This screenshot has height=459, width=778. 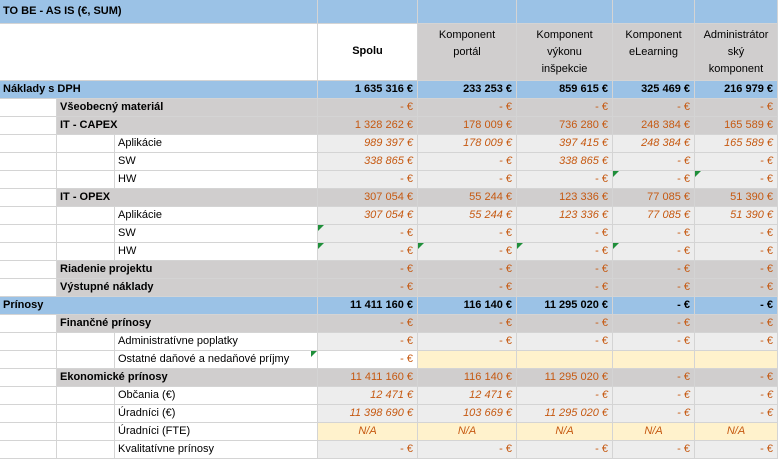 I want to click on row-label: Kvalitatívne prínosy, so click(x=216, y=450).